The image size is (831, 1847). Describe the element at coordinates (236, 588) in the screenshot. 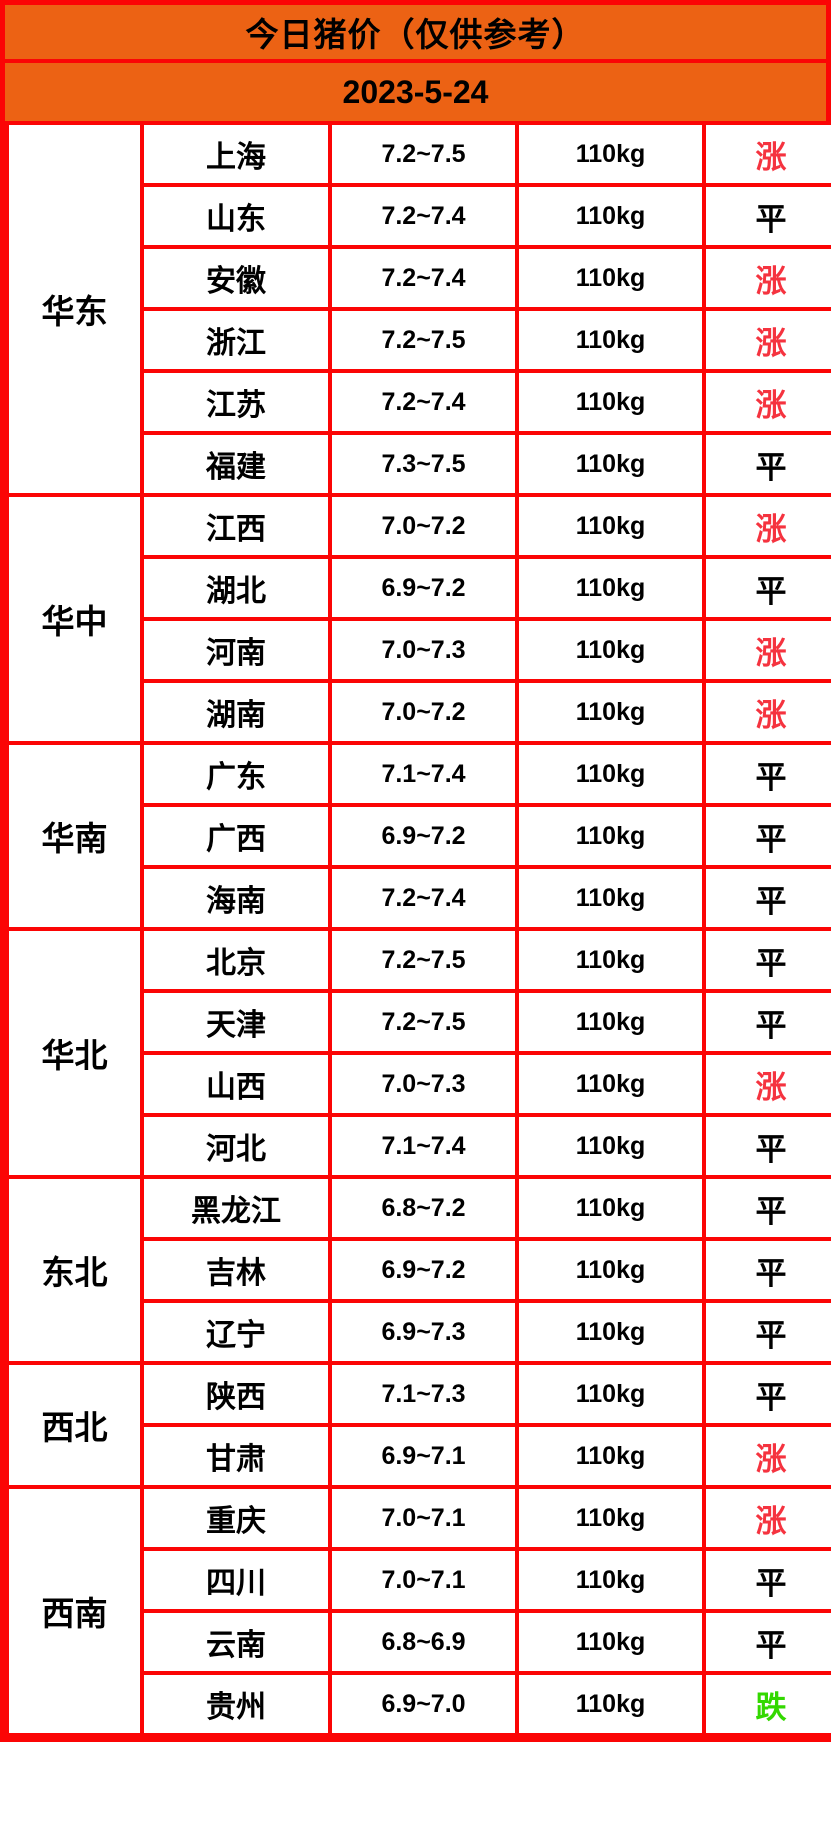

I see `province-cell: 湖北` at that location.